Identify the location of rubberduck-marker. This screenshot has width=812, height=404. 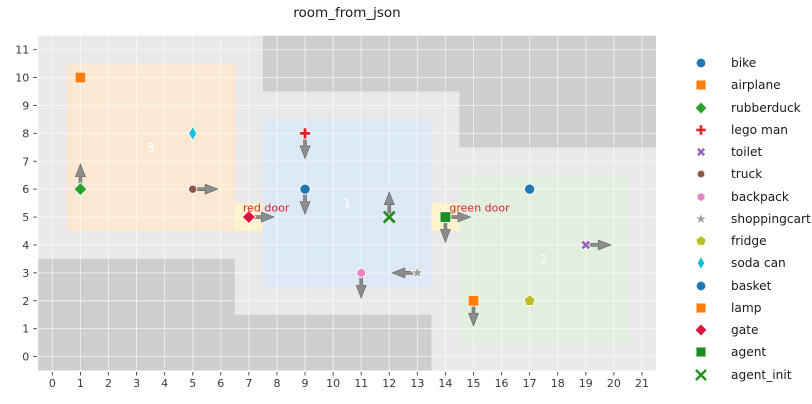
(80, 189).